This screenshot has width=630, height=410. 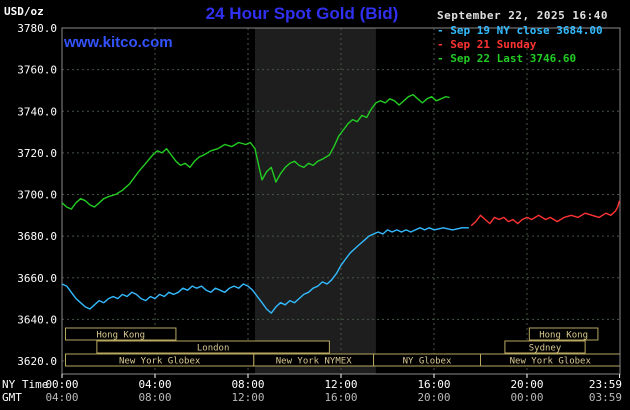 What do you see at coordinates (522, 15) in the screenshot?
I see `datetime-label: September 22, 2025 16:40` at bounding box center [522, 15].